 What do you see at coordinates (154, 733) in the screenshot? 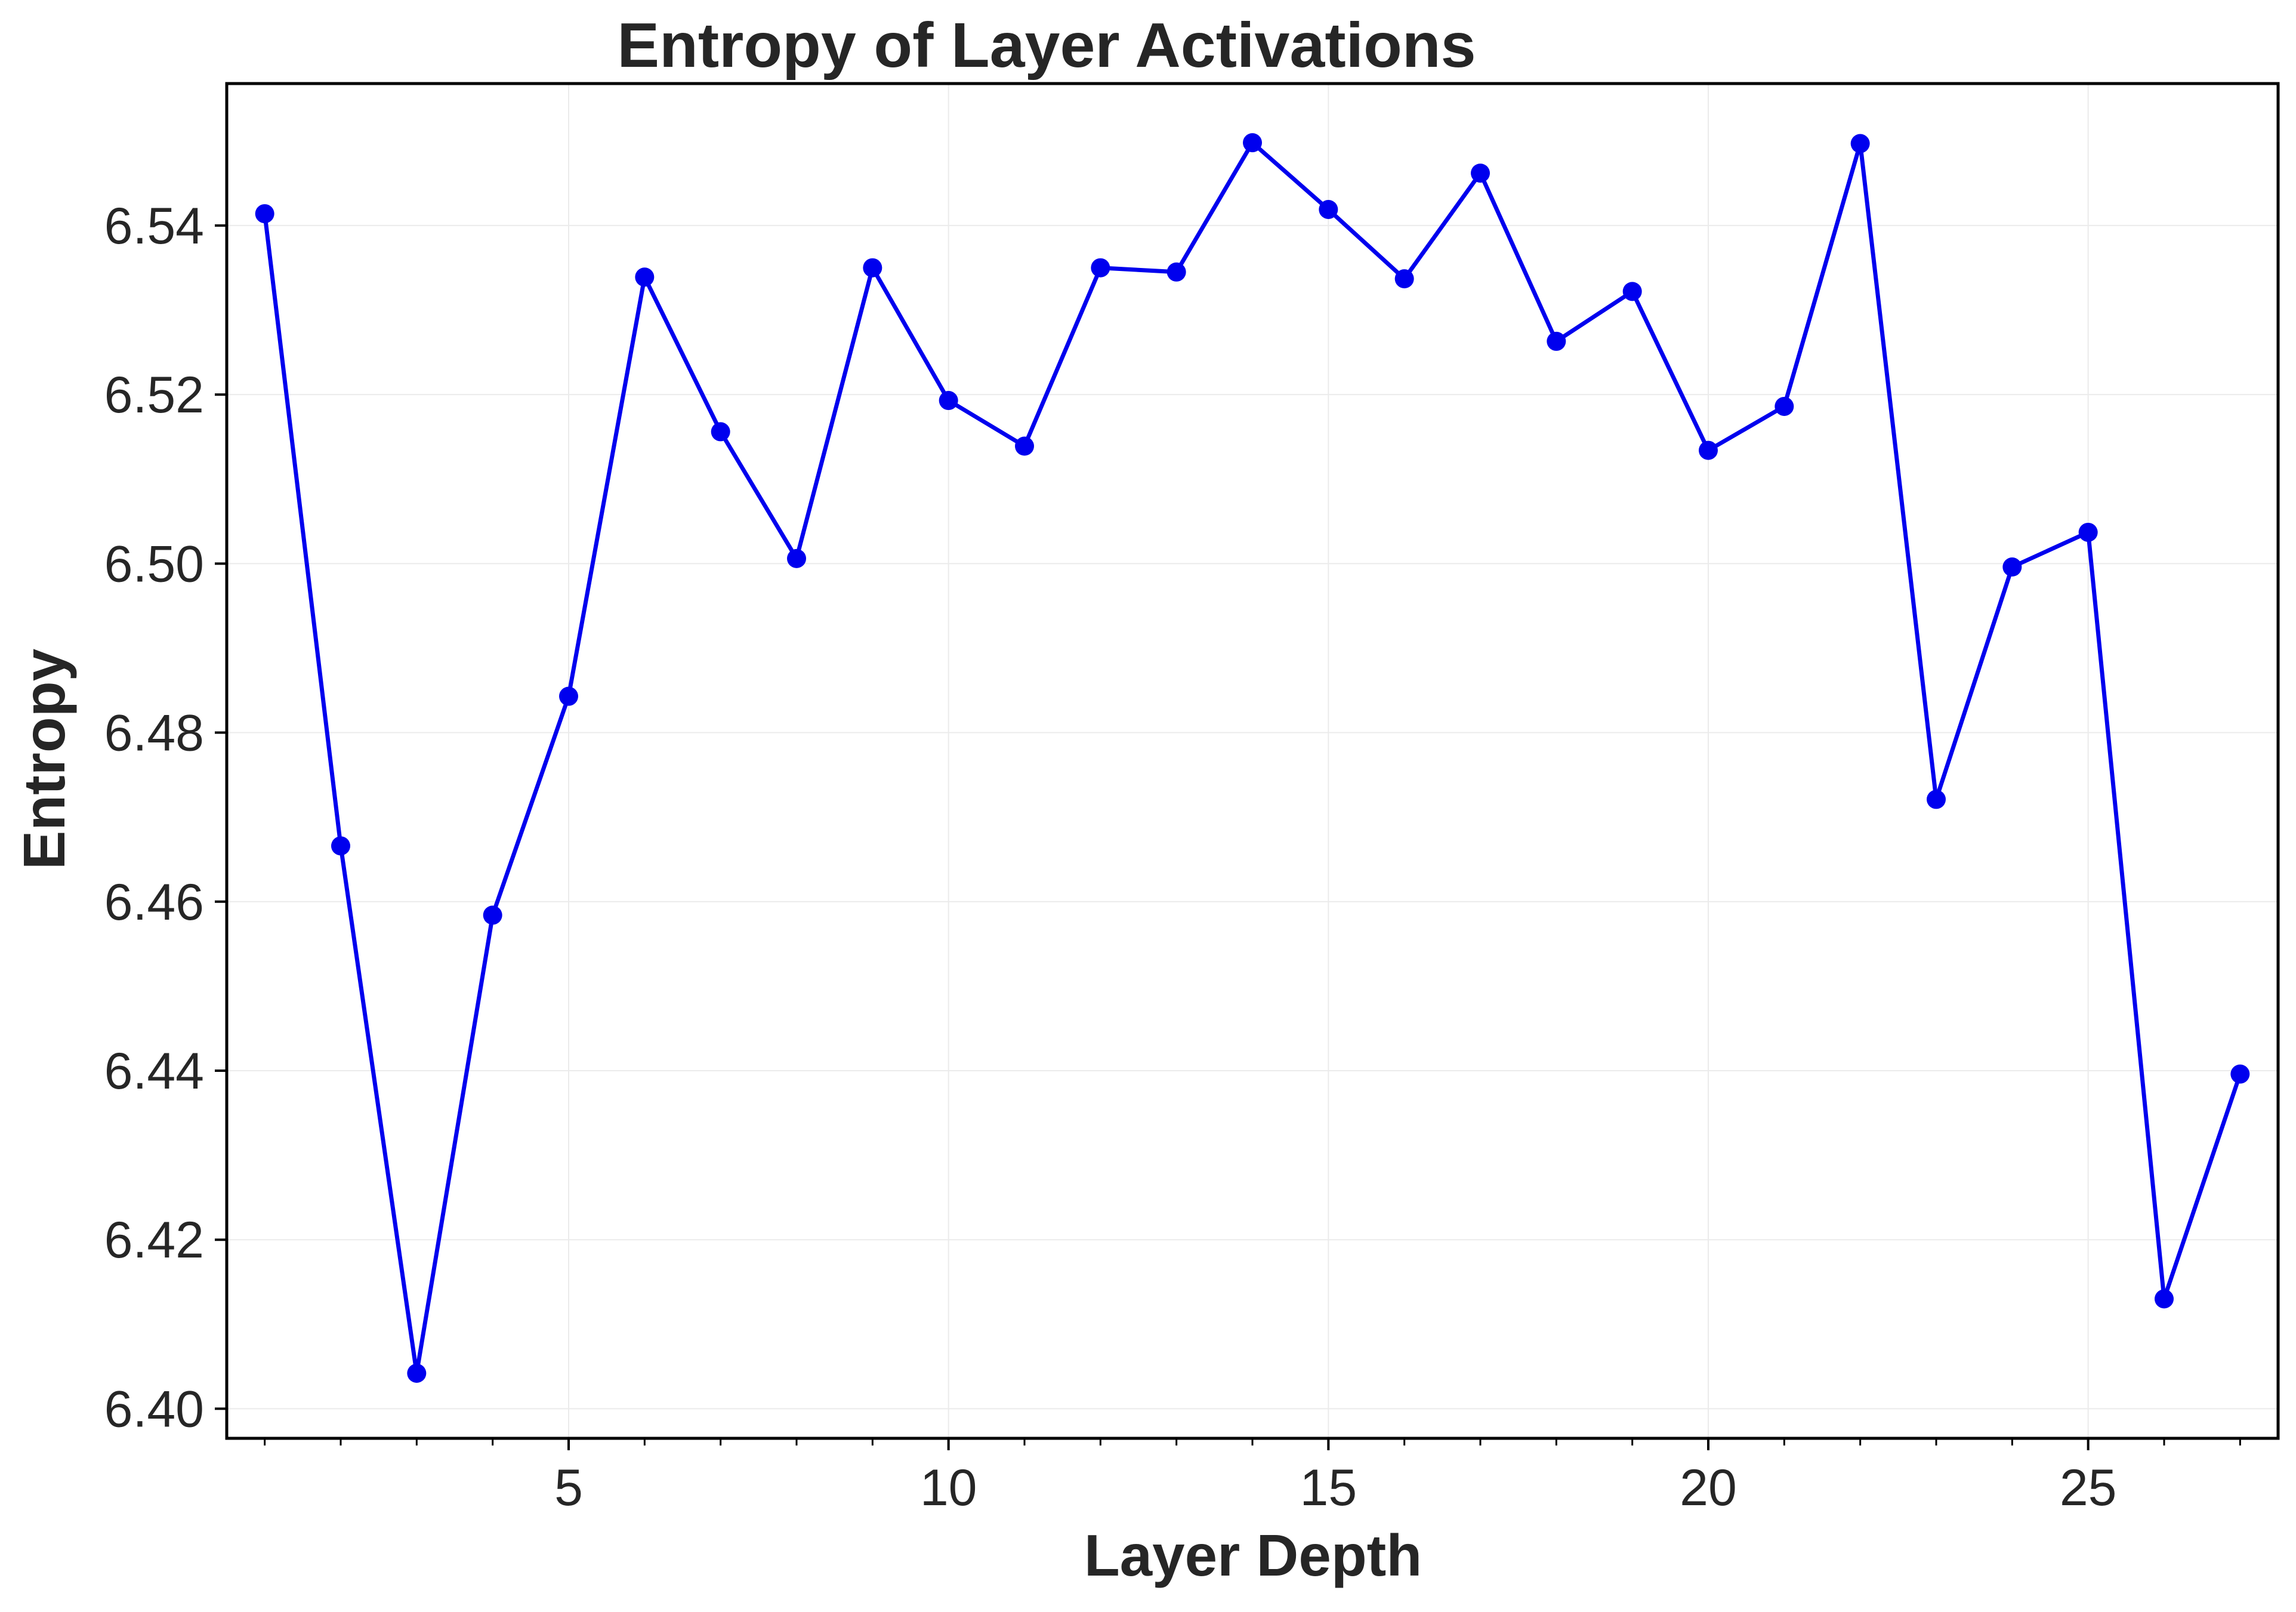
I see `y-tick-label: 6.48` at bounding box center [154, 733].